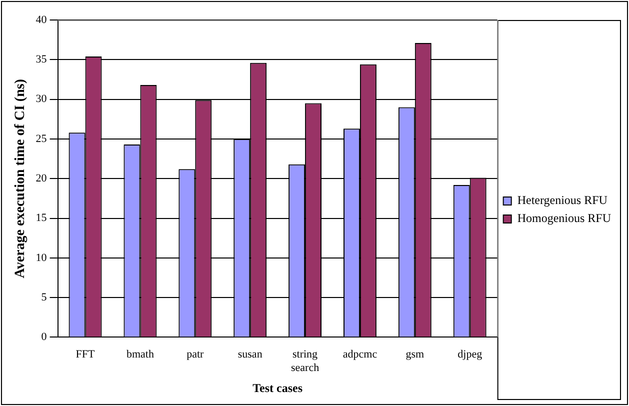 This screenshot has height=406, width=629. What do you see at coordinates (277, 387) in the screenshot?
I see `x-axis-title: Test cases` at bounding box center [277, 387].